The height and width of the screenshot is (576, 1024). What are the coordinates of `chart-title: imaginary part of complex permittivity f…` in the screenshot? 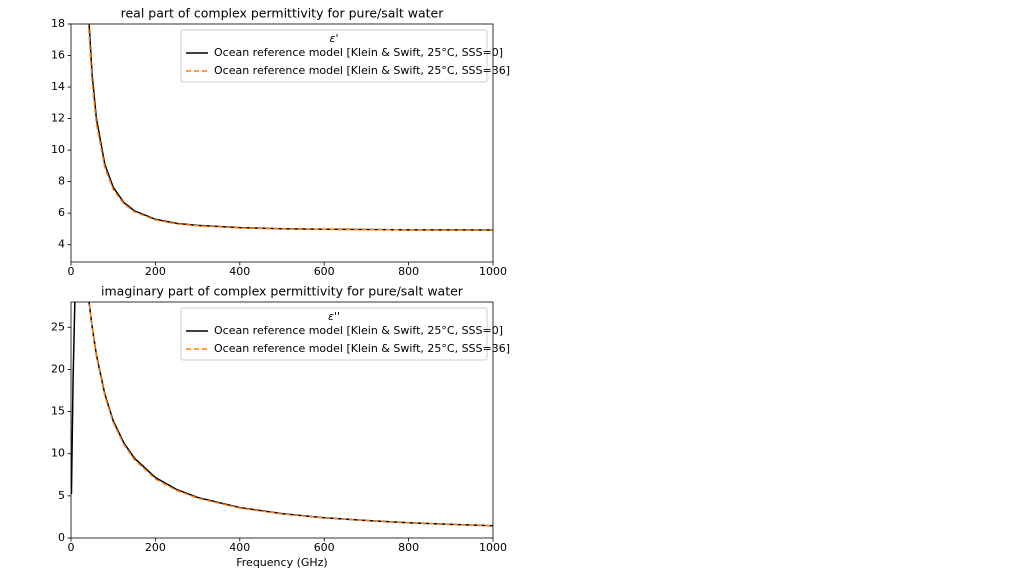 It's located at (282, 291).